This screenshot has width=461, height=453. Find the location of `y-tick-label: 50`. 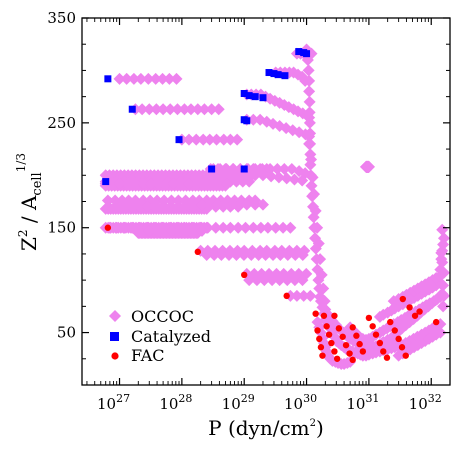

y-tick-label: 50 is located at coordinates (66, 333).